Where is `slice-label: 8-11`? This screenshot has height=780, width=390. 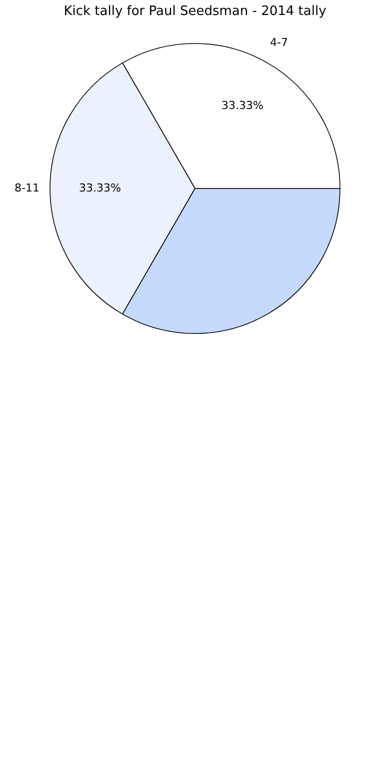
slice-label: 8-11 is located at coordinates (27, 188).